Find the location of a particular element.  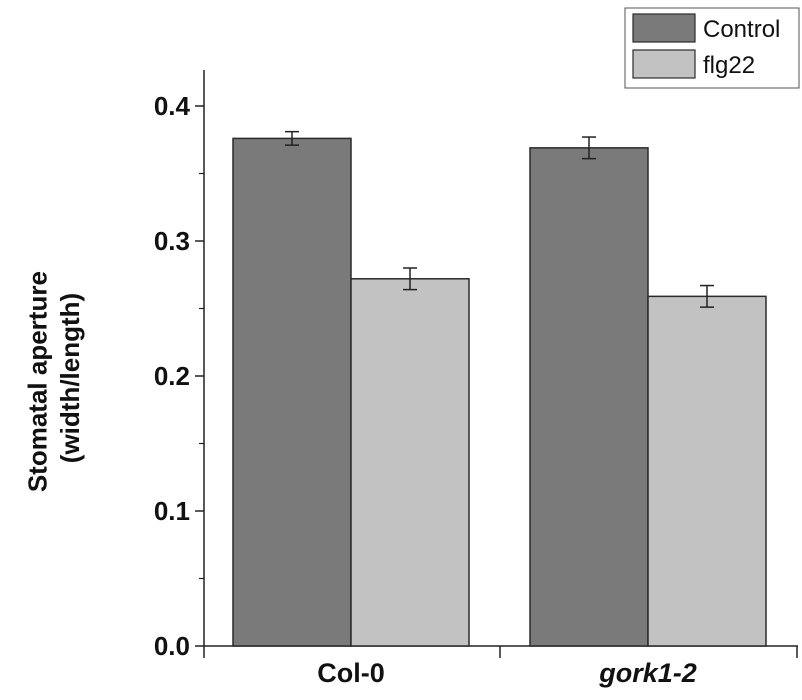

y-tick-label: 0.3 is located at coordinates (172, 241).